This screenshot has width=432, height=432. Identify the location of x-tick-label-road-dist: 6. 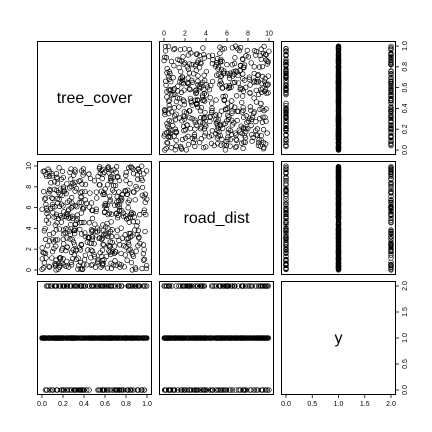
(227, 34).